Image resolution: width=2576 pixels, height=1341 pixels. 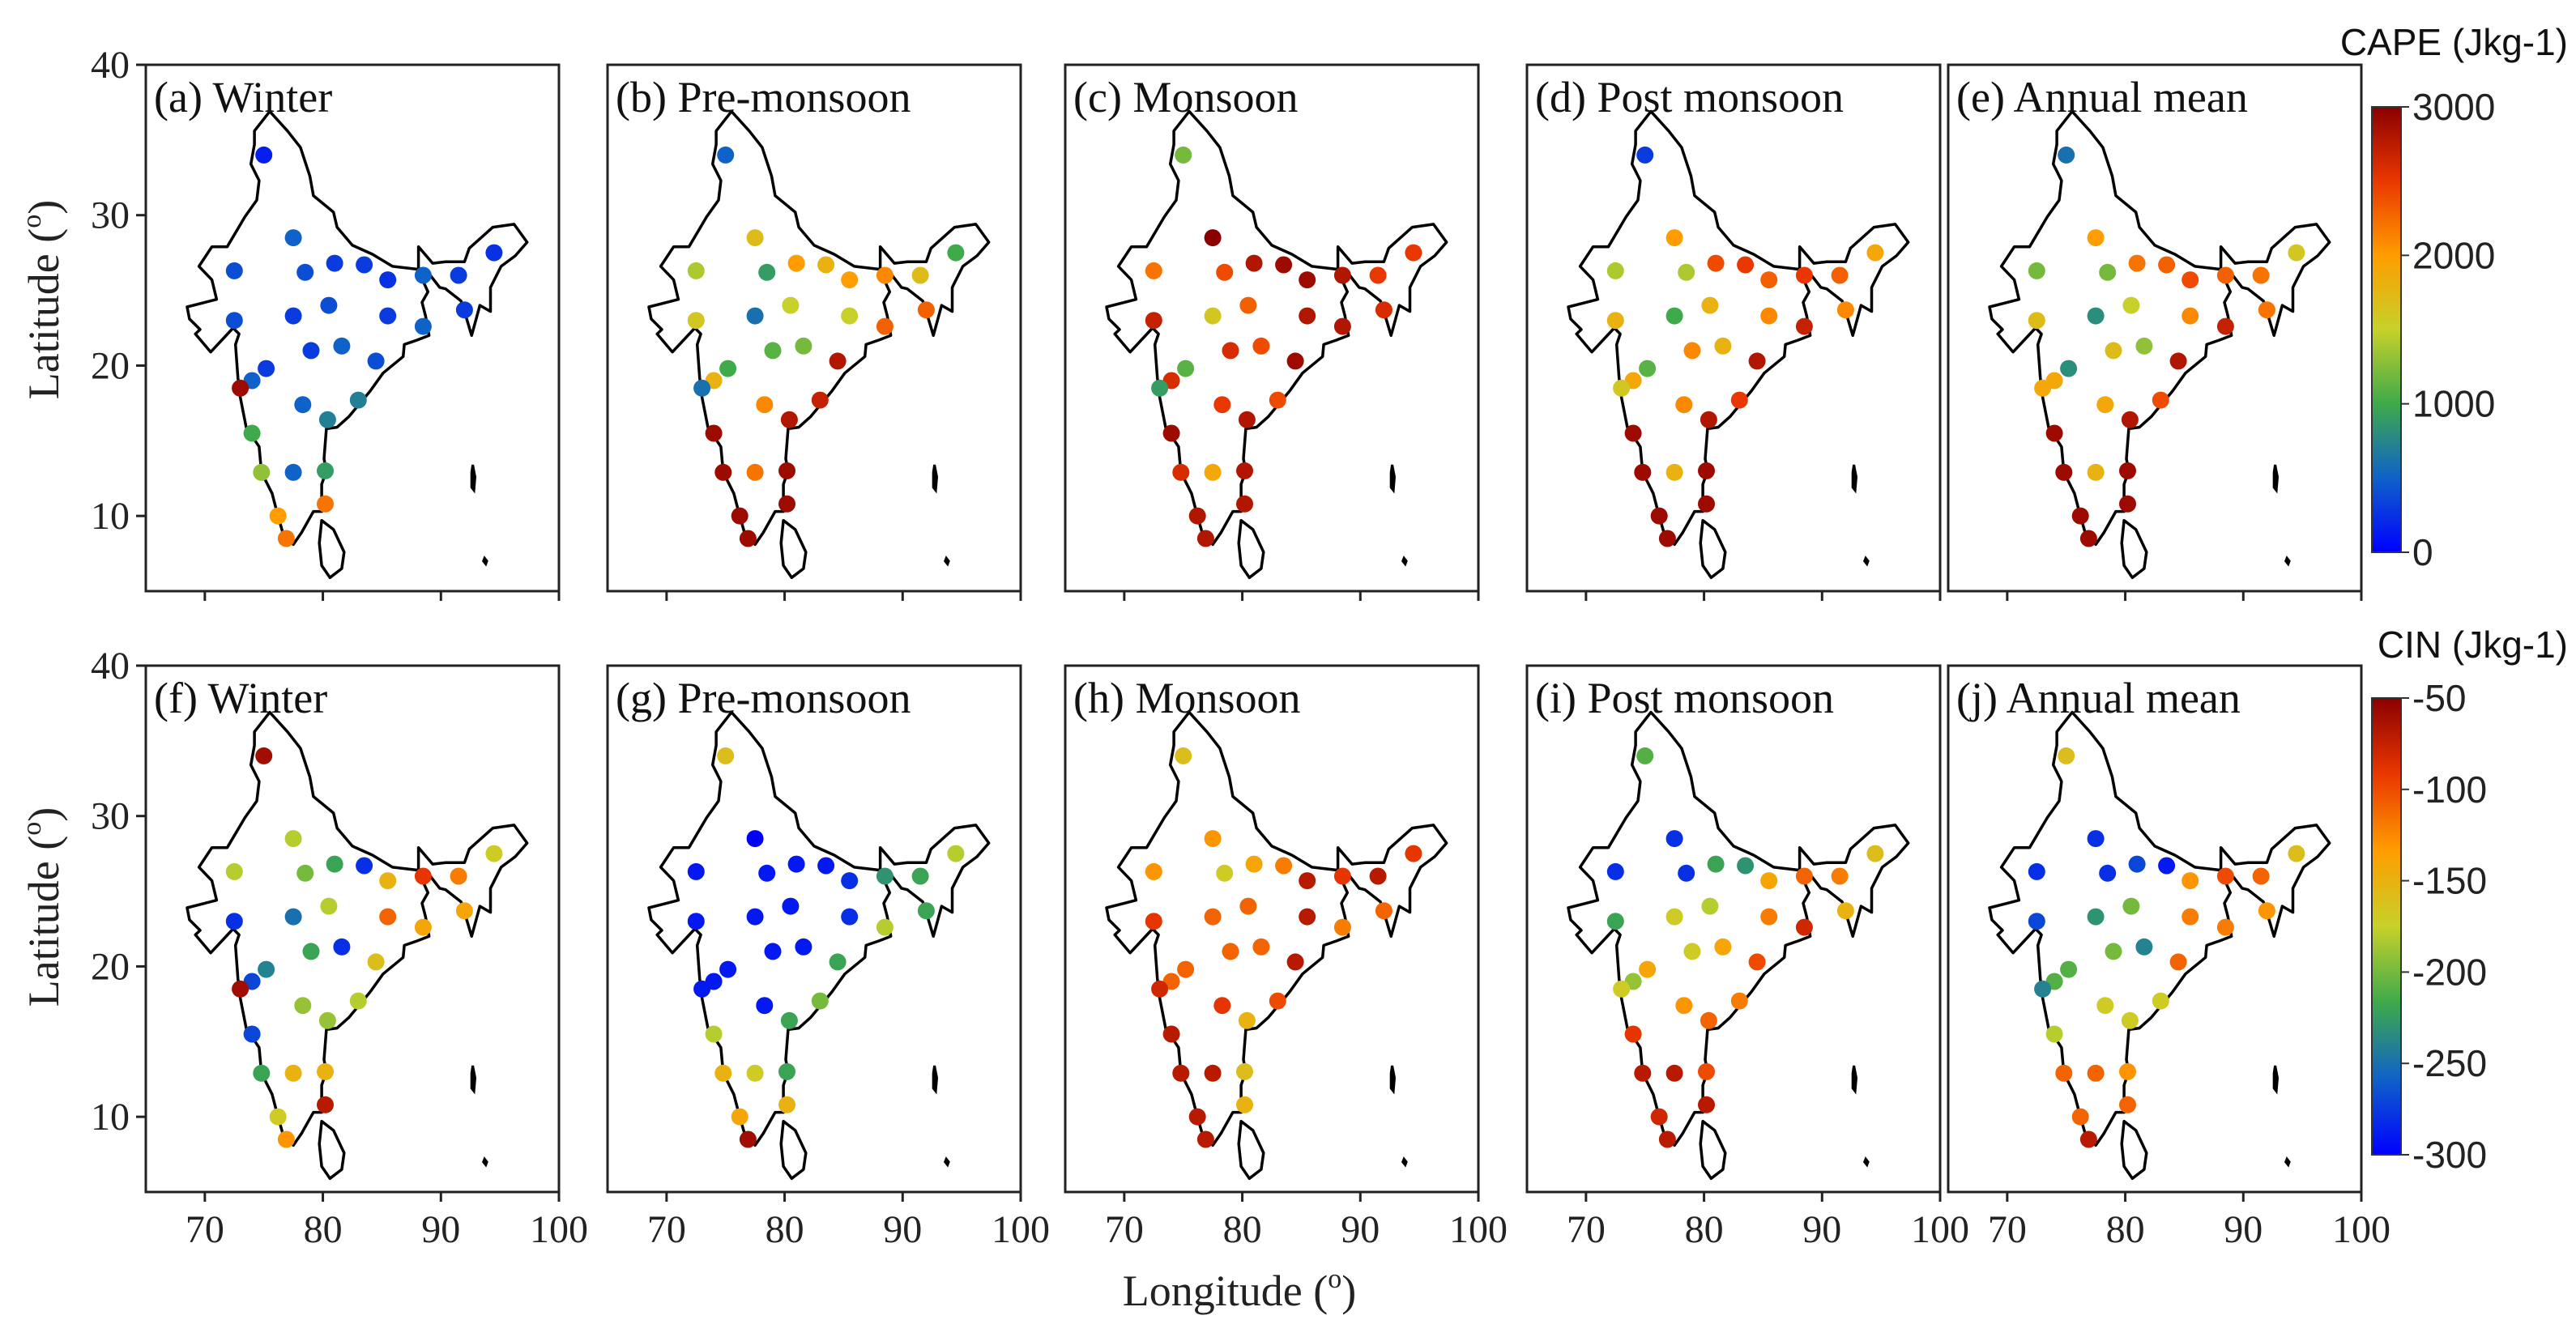 I want to click on x-tick-label: 70, so click(x=205, y=1229).